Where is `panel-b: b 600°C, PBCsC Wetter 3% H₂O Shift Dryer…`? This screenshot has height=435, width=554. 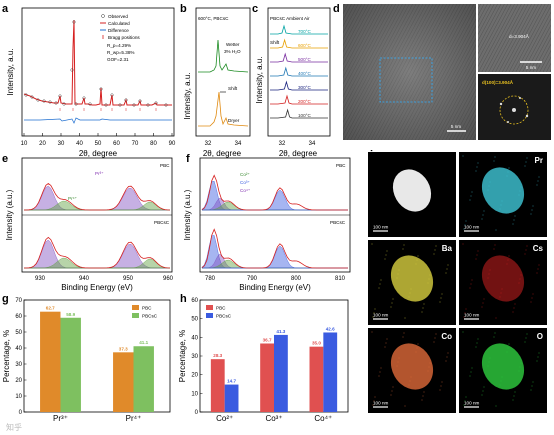
panel-b: b 600°C, PBCsC Wetter 3% H₂O Shift Dryer… is located at coordinates (215, 80).